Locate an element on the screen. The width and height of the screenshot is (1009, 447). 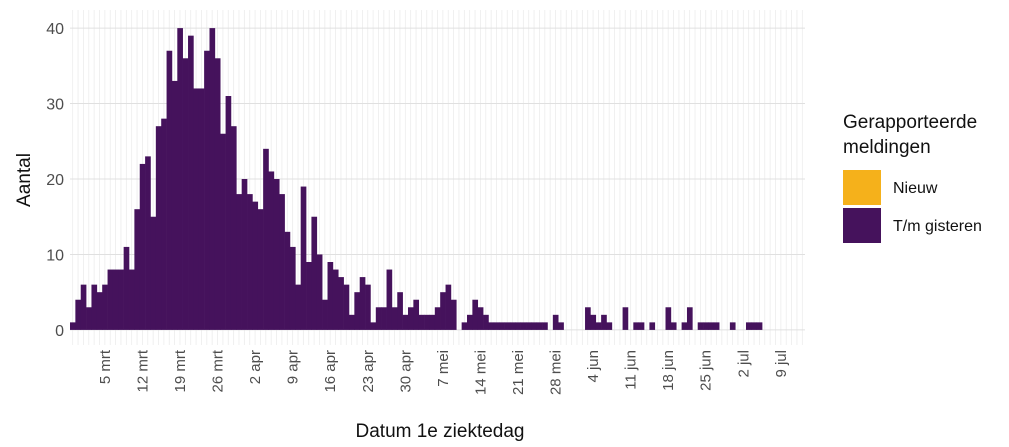
x-tick-label: 9 jul is located at coordinates (781, 364).